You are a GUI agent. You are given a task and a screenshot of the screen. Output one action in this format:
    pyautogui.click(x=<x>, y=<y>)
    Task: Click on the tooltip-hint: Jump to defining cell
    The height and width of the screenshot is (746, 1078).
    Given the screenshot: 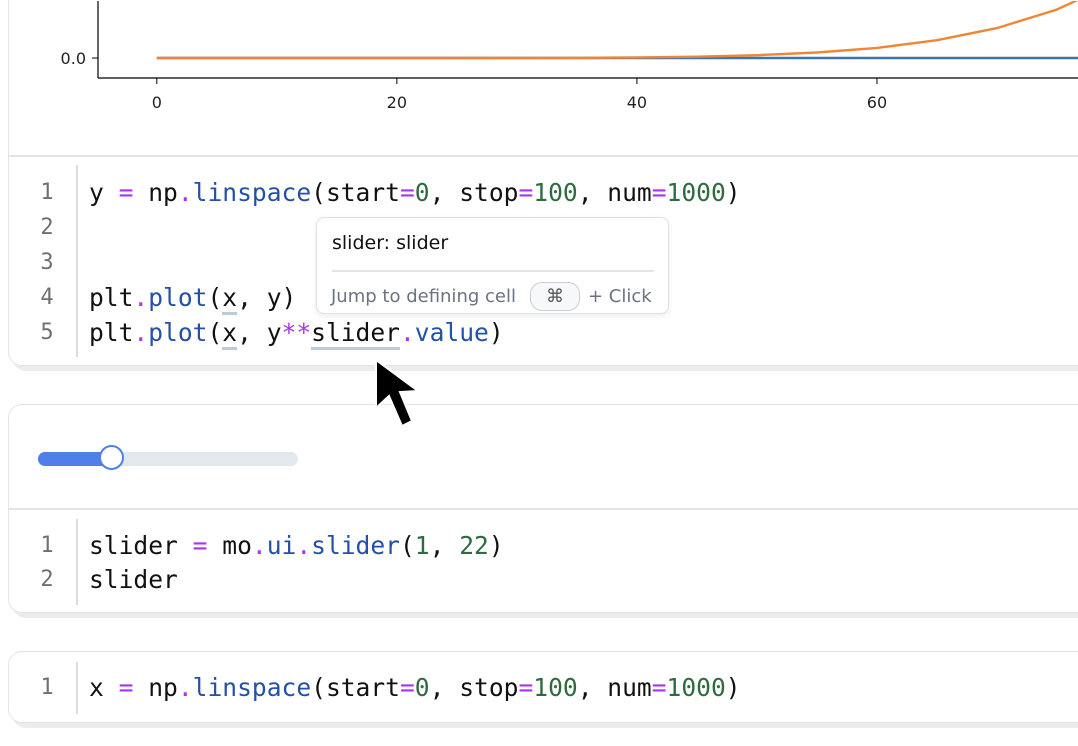 What is the action you would take?
    pyautogui.click(x=423, y=296)
    